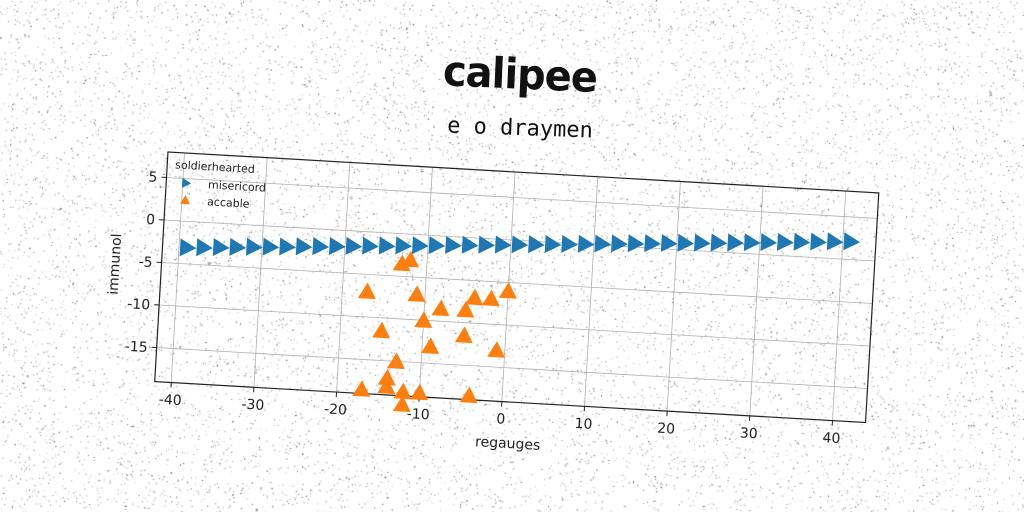 The image size is (1024, 512). I want to click on x-tick-label: -10, so click(418, 414).